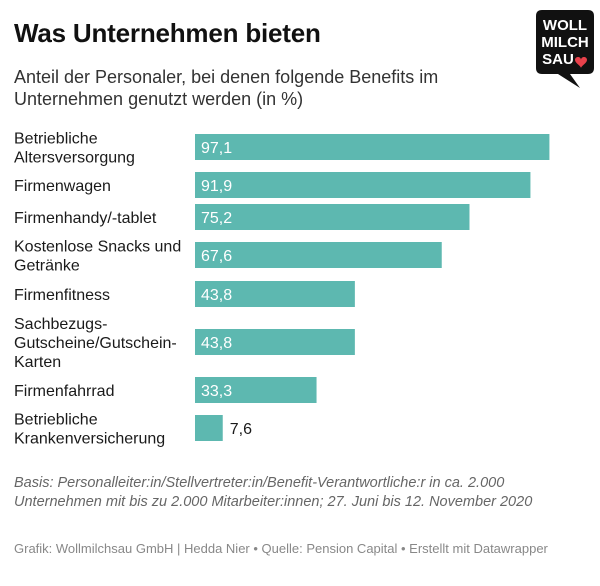 This screenshot has height=586, width=600. Describe the element at coordinates (565, 25) in the screenshot. I see `logo-text-line1: WOLL` at that location.